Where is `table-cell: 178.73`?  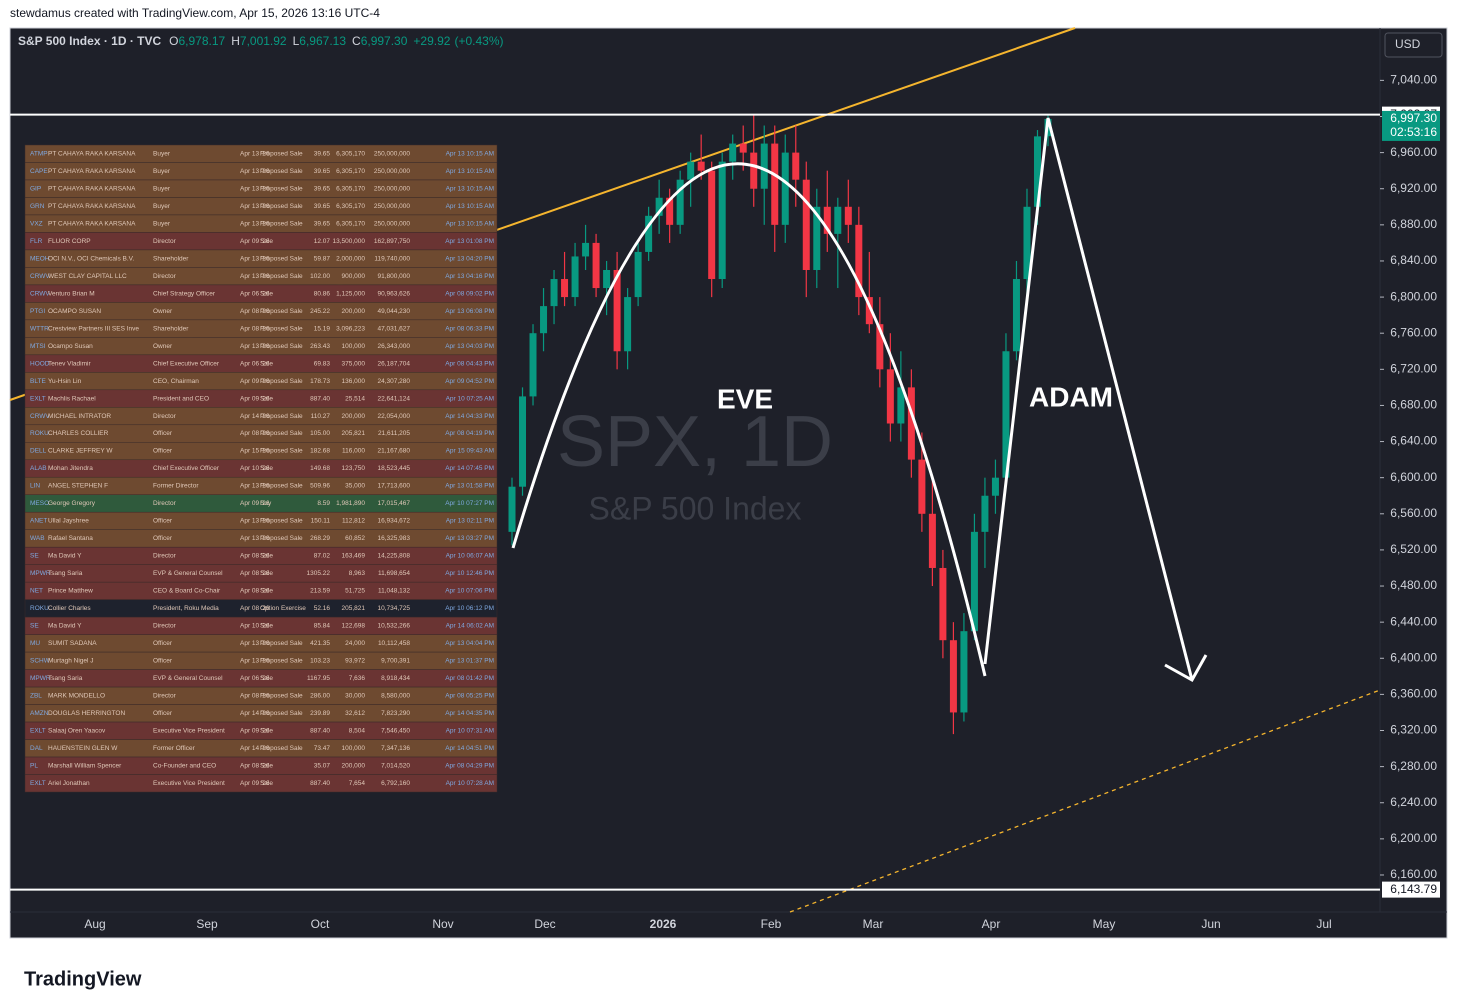 table-cell: 178.73 is located at coordinates (320, 381).